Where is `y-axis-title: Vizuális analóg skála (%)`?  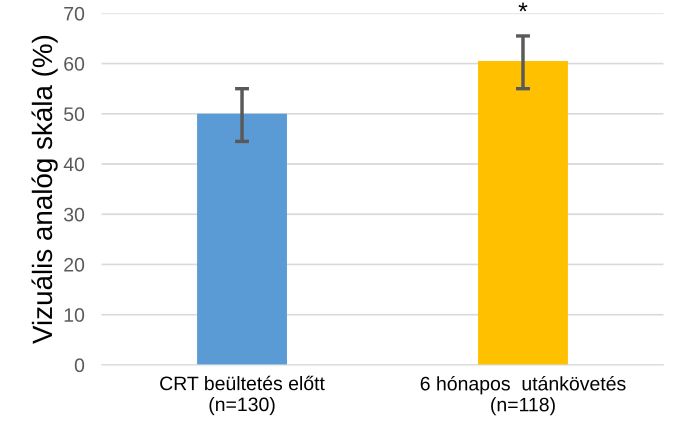
y-axis-title: Vizuális analóg skála (%) is located at coordinates (44, 190).